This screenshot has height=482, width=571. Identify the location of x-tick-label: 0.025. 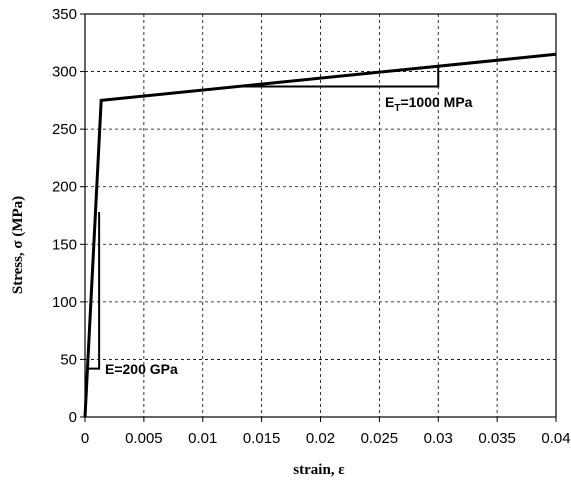
(380, 438).